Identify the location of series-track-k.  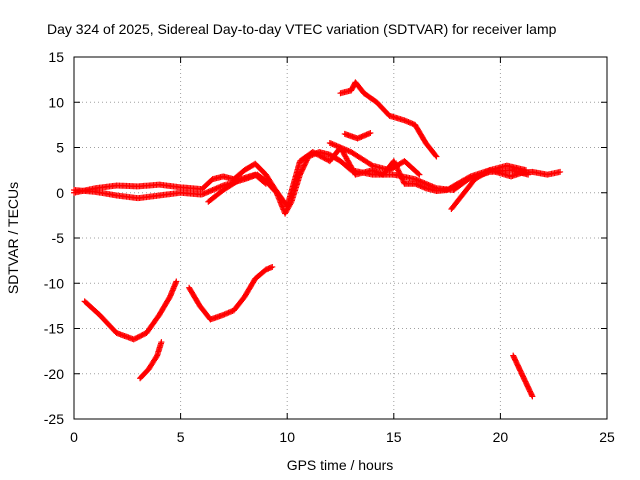
(523, 376).